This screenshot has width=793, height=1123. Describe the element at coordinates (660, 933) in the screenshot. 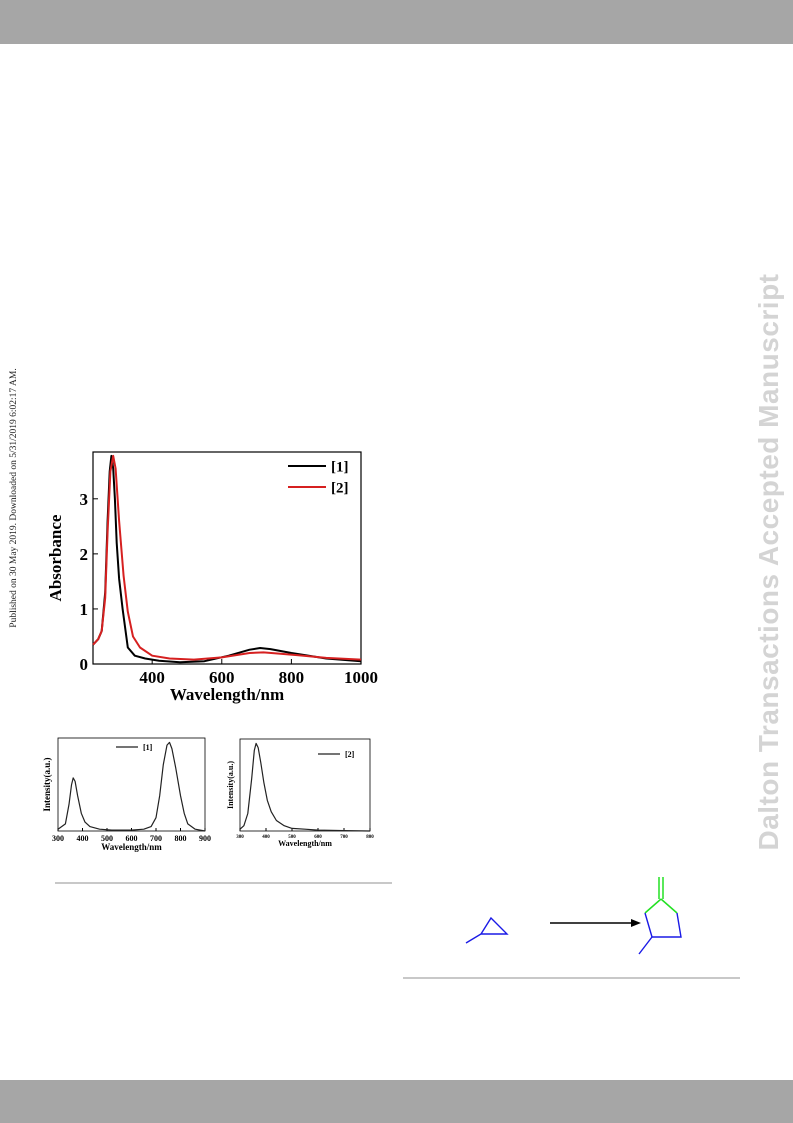

I see `cyclopentyl-structure` at that location.